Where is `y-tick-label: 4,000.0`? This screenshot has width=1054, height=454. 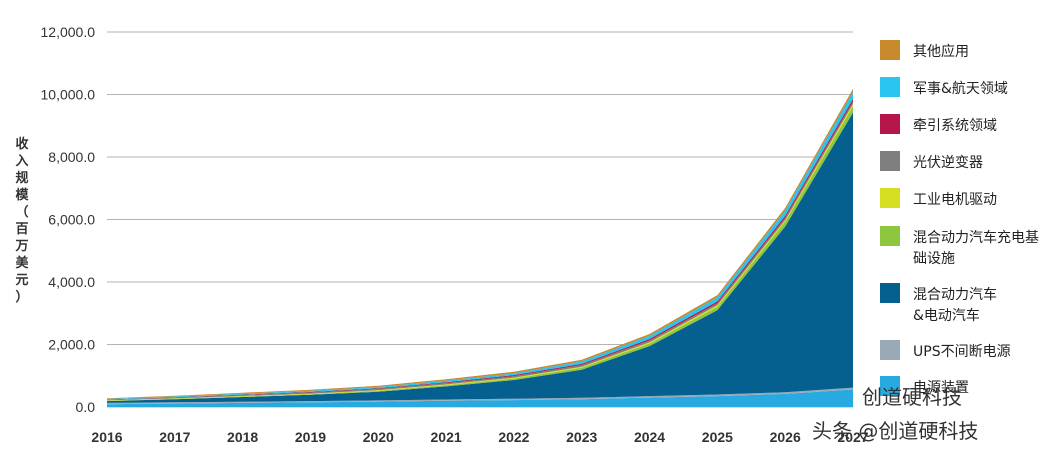
y-tick-label: 4,000.0 is located at coordinates (71, 282).